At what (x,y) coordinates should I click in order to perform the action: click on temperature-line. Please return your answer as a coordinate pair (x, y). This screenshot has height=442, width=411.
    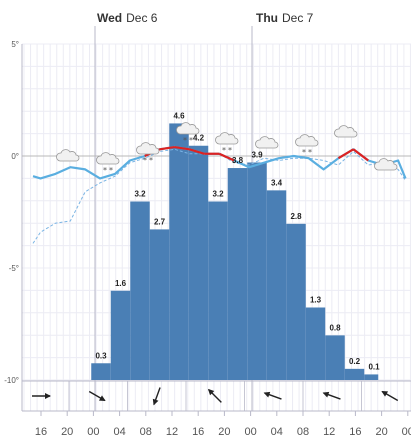
    Looking at the image, I should click on (219, 162).